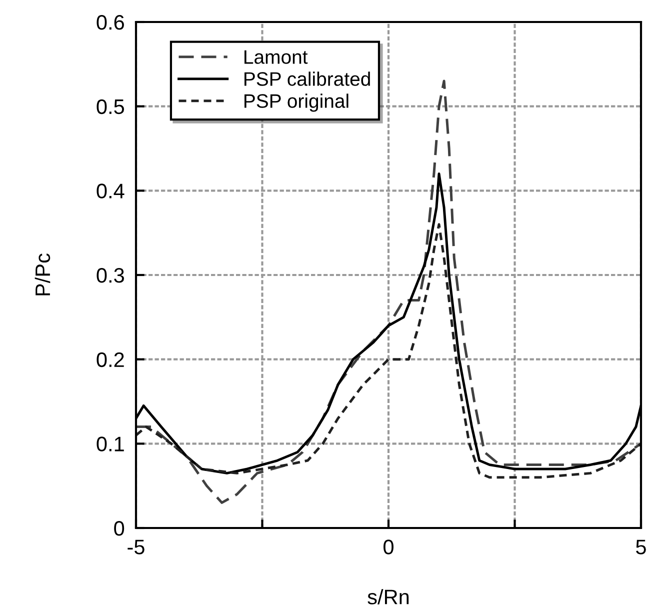 The image size is (647, 612). Describe the element at coordinates (136, 547) in the screenshot. I see `x-tick-label: -5` at that location.